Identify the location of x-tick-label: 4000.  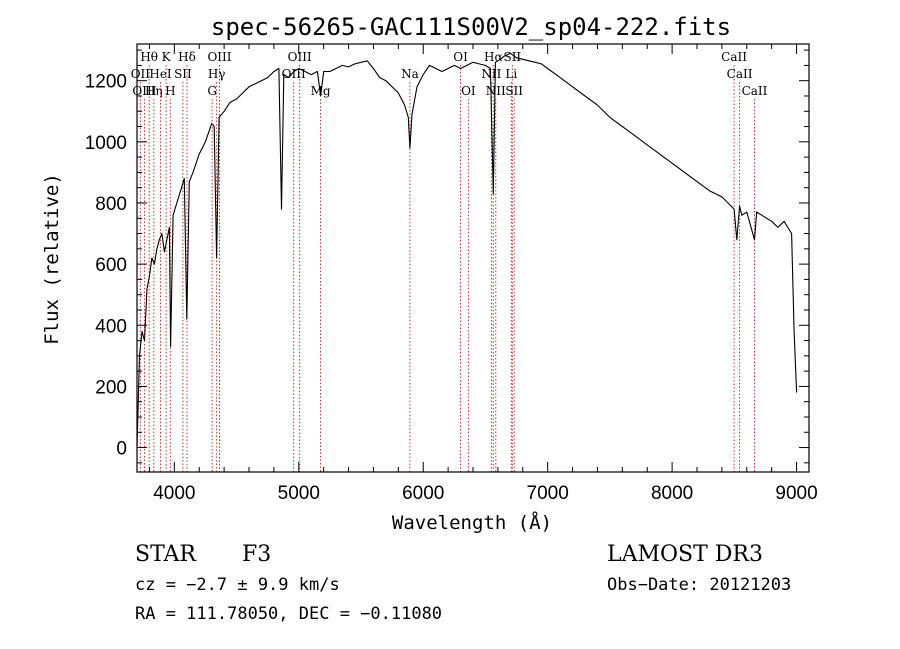
(174, 493).